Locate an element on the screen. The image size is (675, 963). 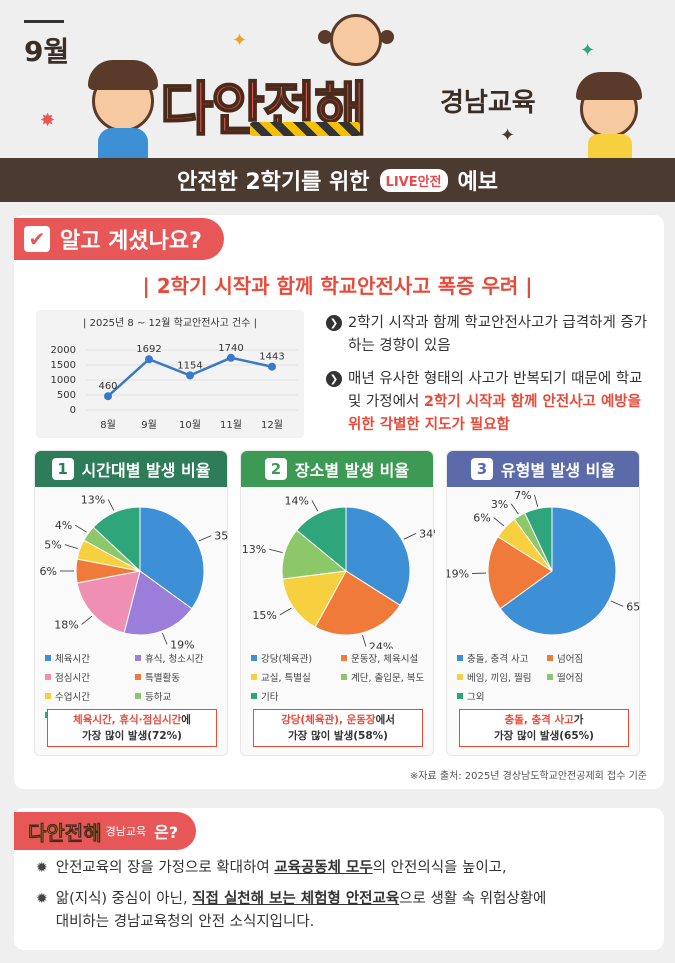
slice-label: 18% is located at coordinates (66, 624).